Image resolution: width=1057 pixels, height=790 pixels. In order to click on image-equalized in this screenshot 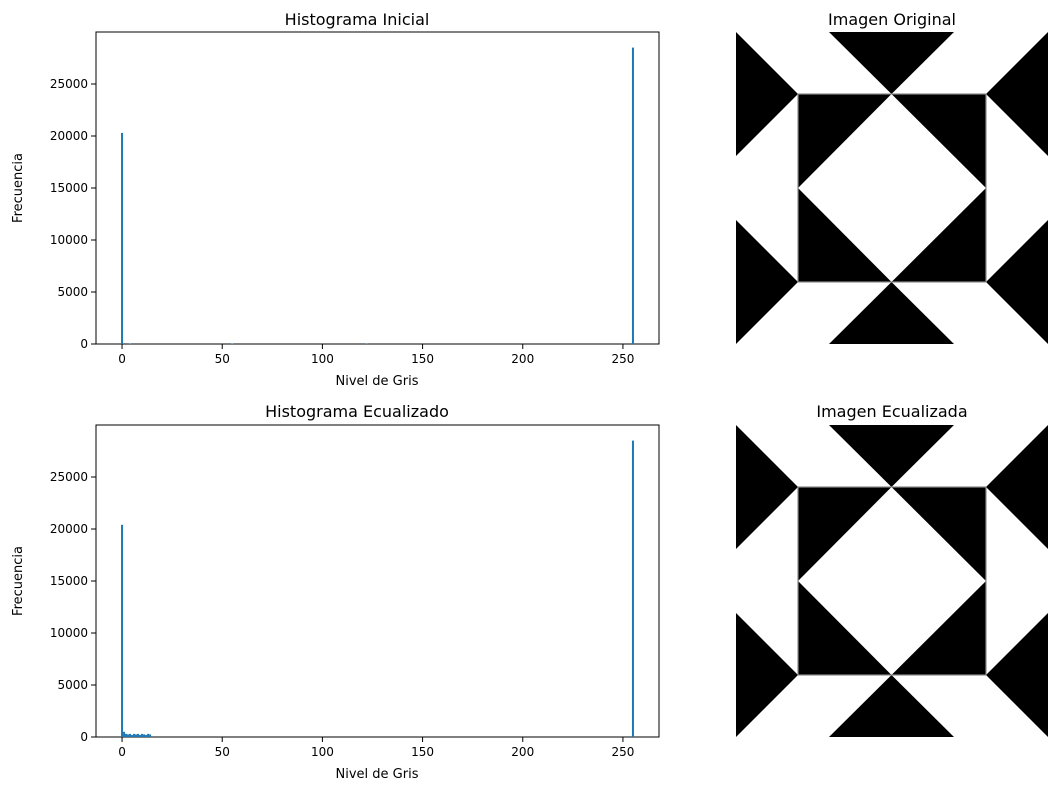, I will do `click(892, 581)`.